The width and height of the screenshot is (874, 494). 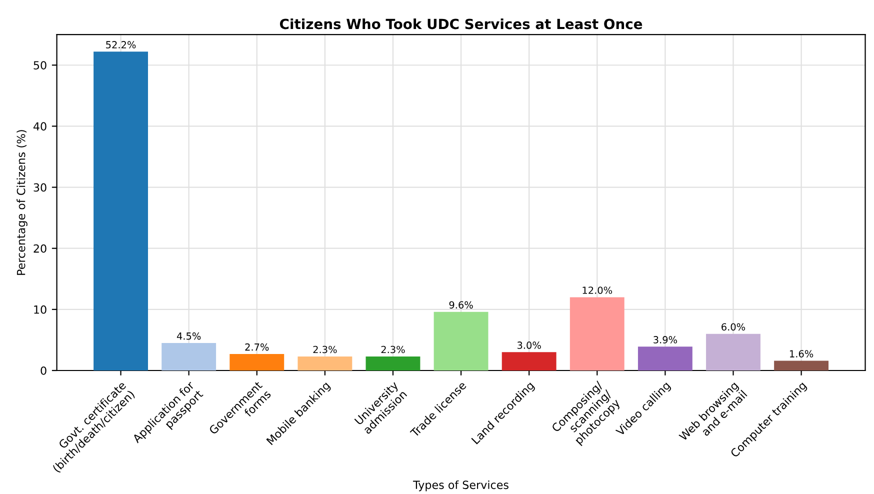 What do you see at coordinates (40, 248) in the screenshot?
I see `y-tick-label: 20` at bounding box center [40, 248].